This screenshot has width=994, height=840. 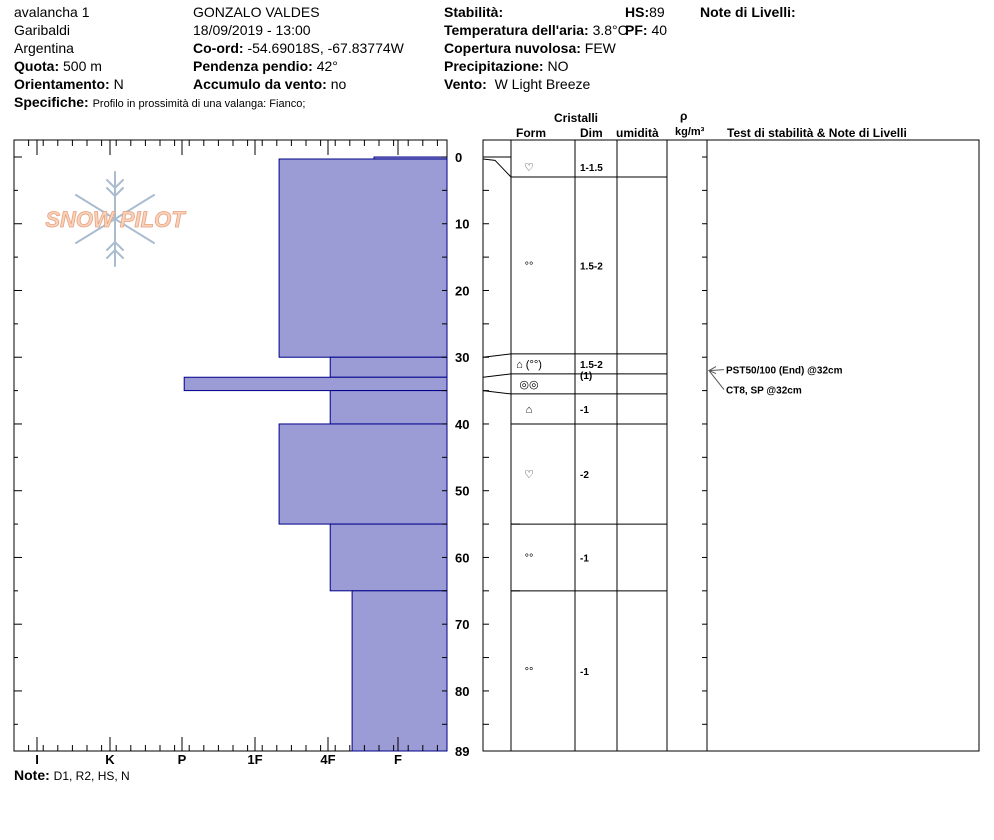 I want to click on specifics-label: Specifiche:, so click(x=51, y=102).